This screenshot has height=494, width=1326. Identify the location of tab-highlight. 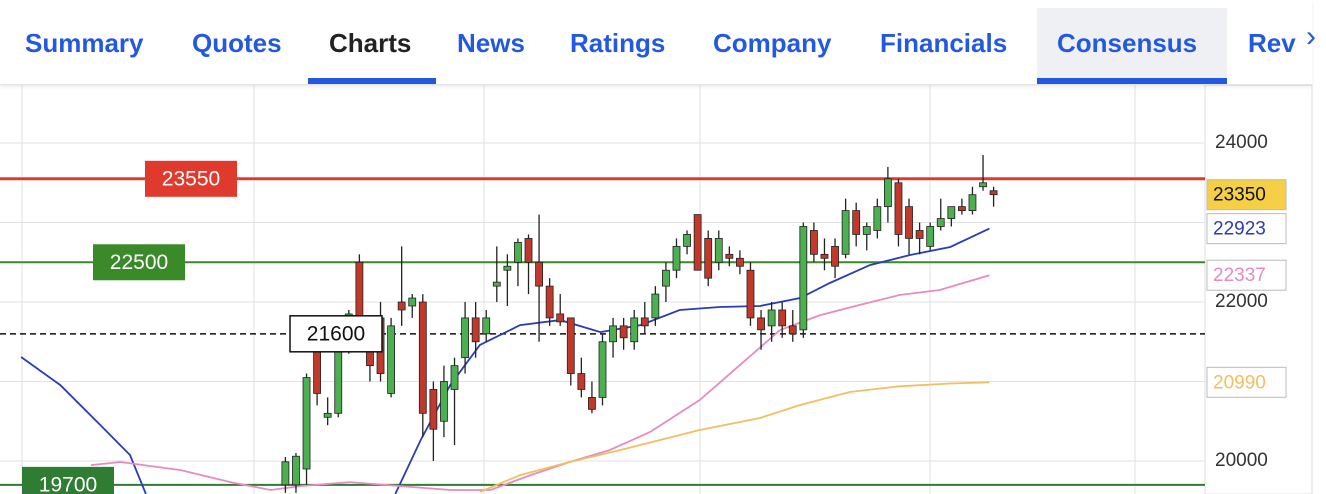
(1132, 46).